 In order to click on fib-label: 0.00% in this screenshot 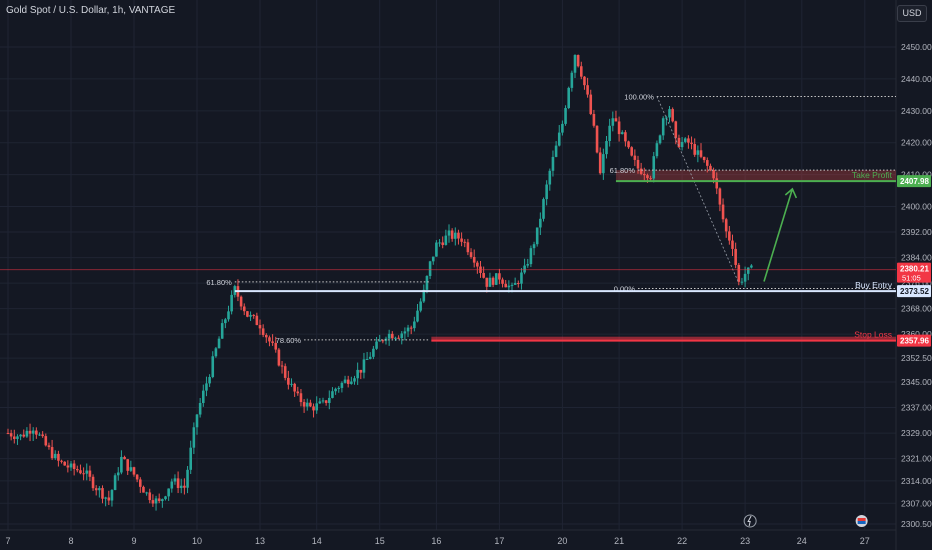, I will do `click(625, 289)`.